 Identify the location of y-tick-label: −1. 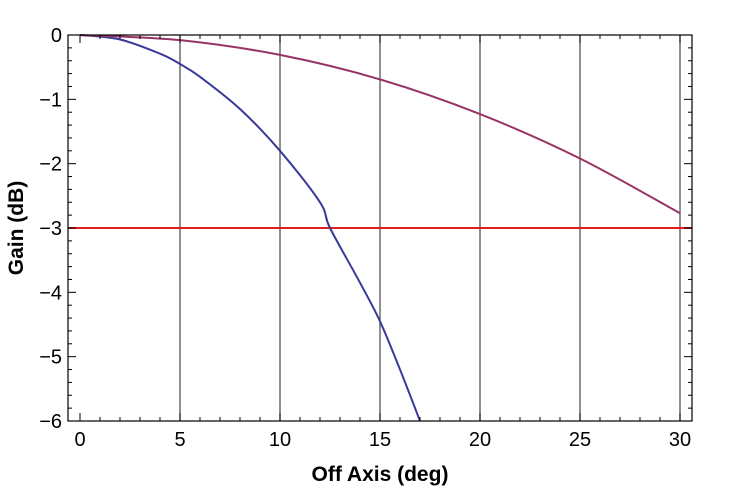
(50, 100).